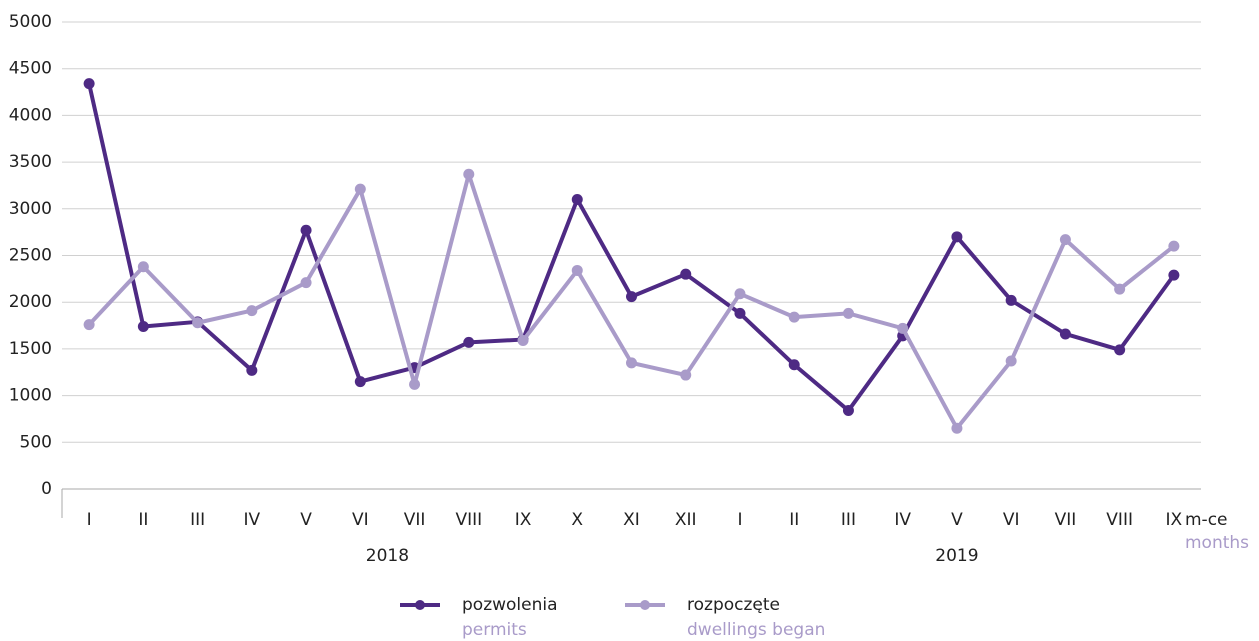 The width and height of the screenshot is (1259, 641). What do you see at coordinates (387, 556) in the screenshot?
I see `year-label: 2018` at bounding box center [387, 556].